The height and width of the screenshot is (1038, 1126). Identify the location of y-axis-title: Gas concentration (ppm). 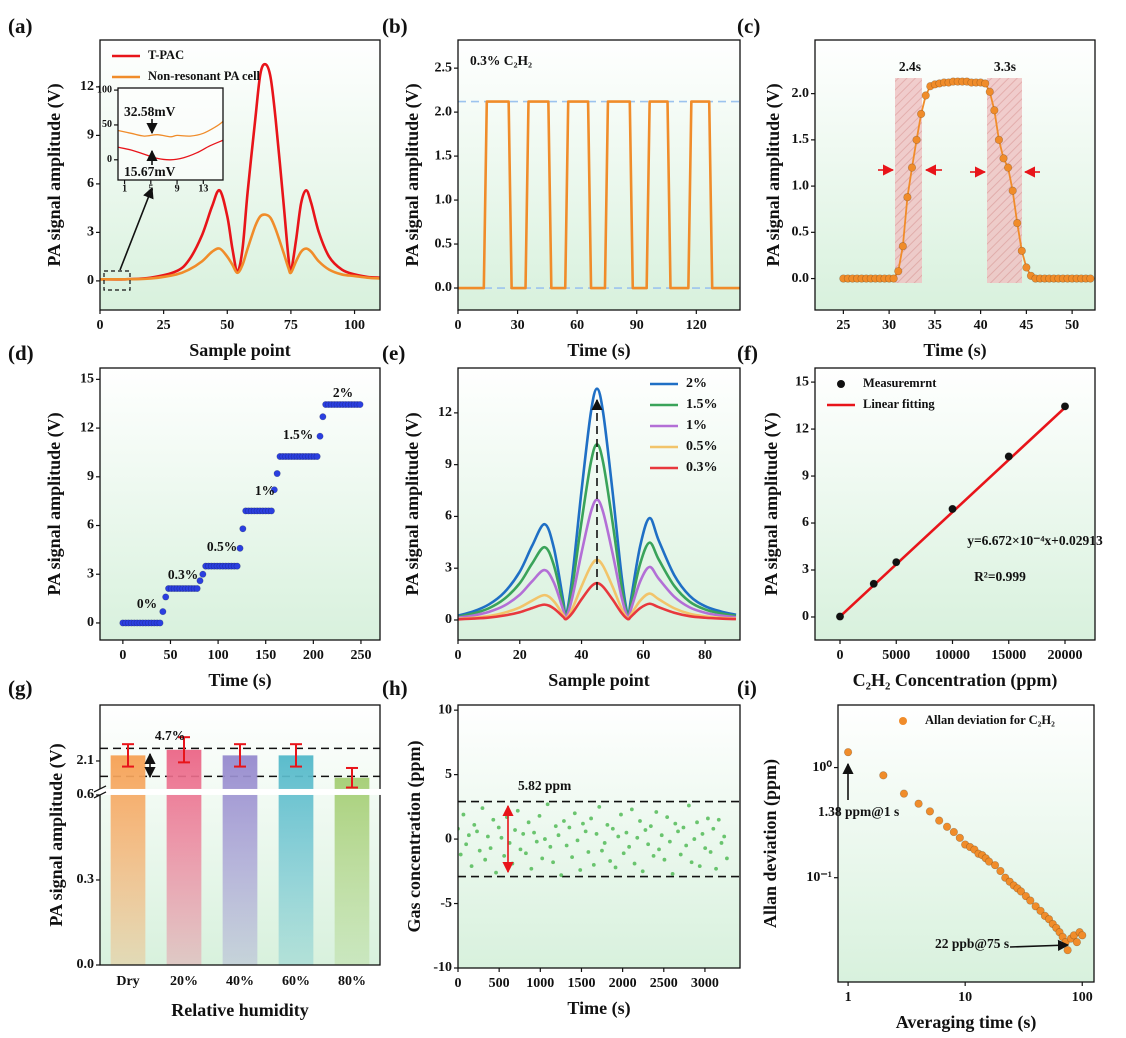
(414, 837).